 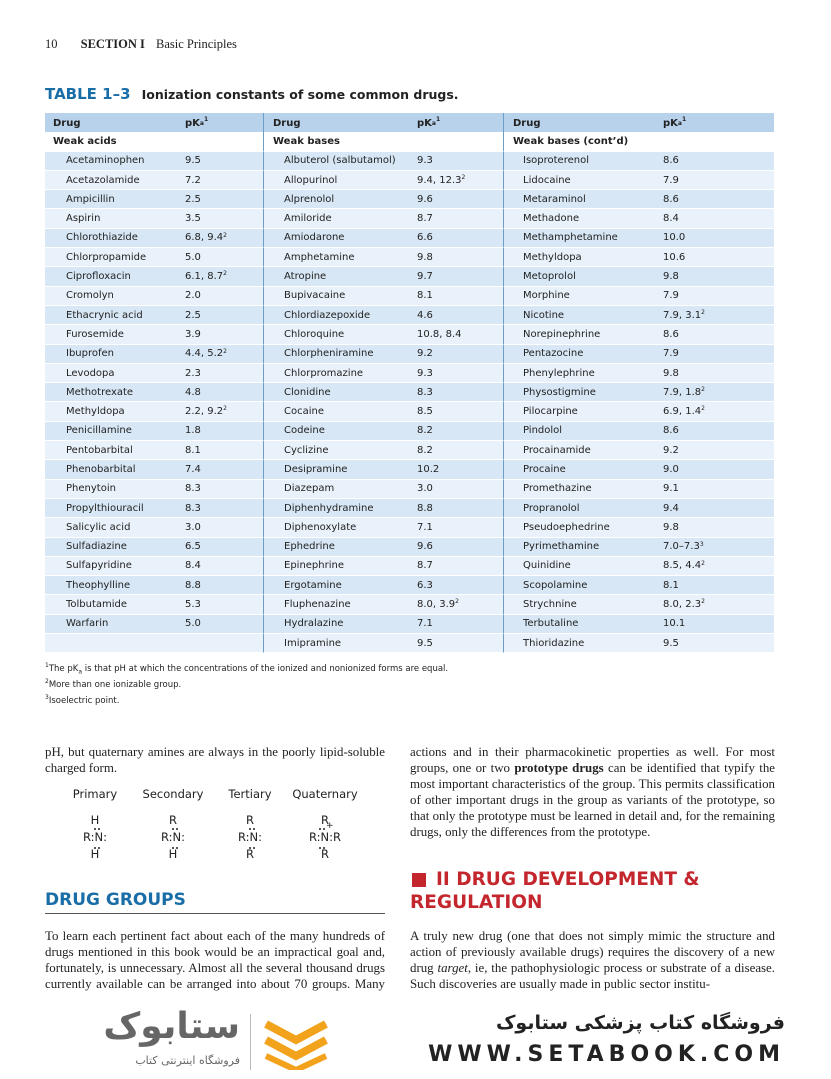 I want to click on drug-name: Atropine, so click(x=305, y=277).